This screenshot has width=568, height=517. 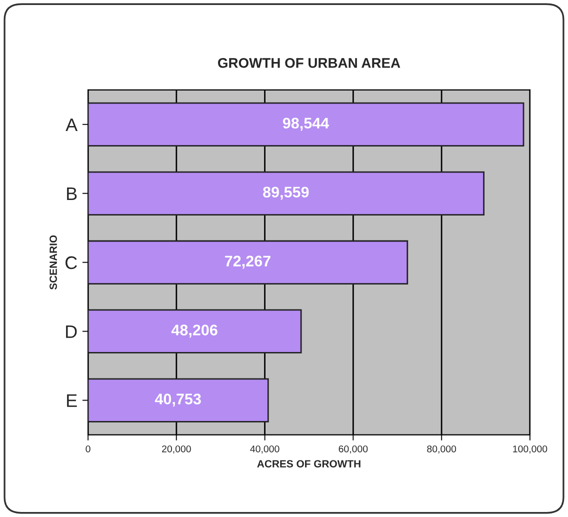 I want to click on y-axis-title: SCENARIO, so click(x=53, y=262).